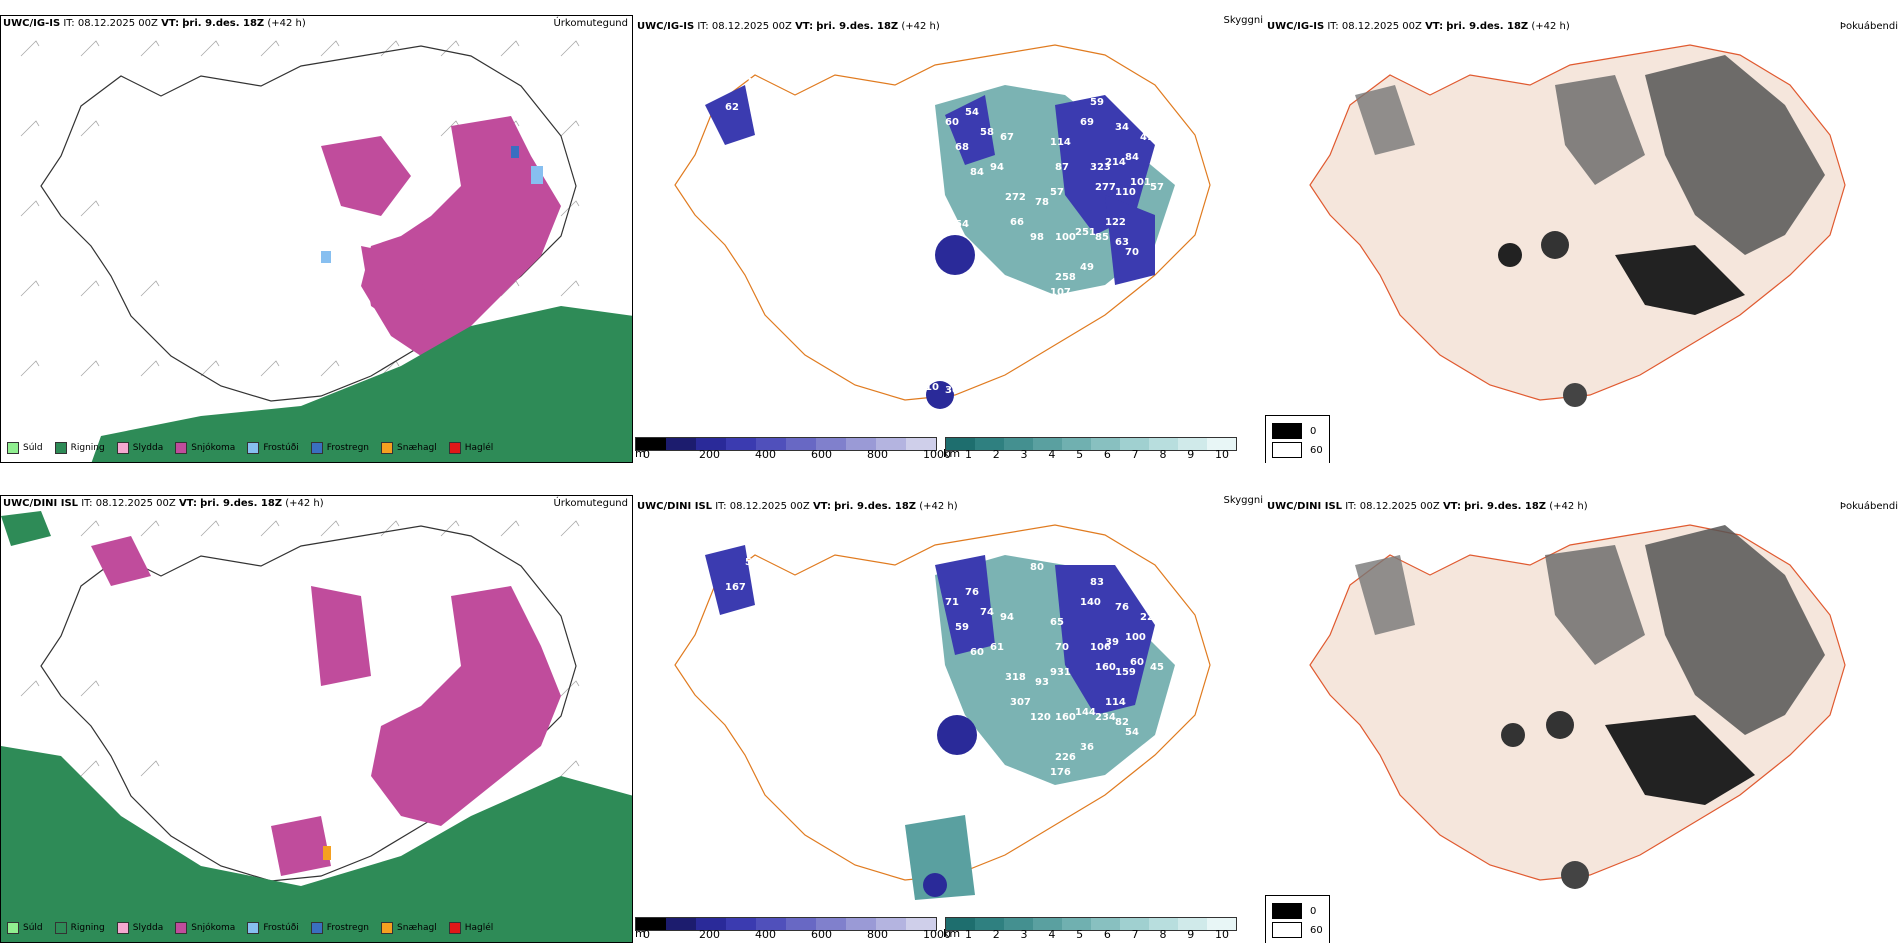 This screenshot has width=1900, height=950. What do you see at coordinates (1577, 706) in the screenshot?
I see `fog-map-r2` at bounding box center [1577, 706].